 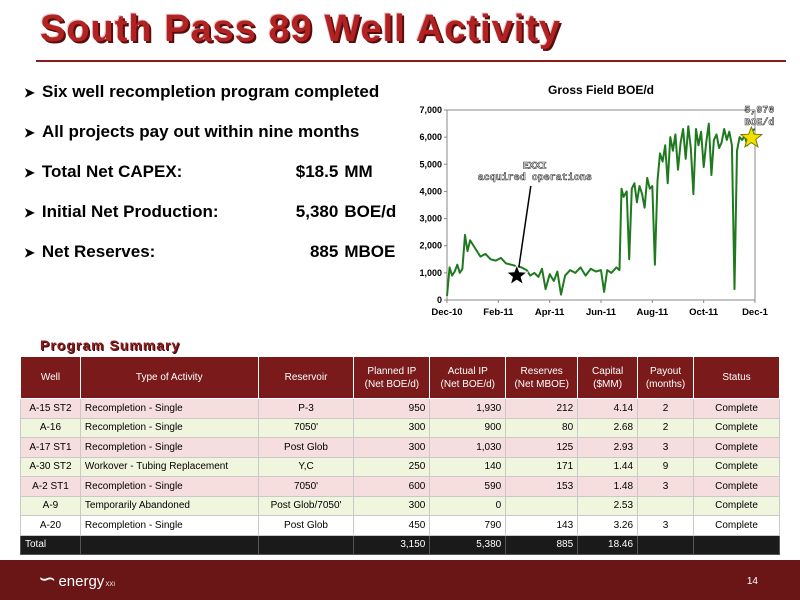 I want to click on bullet-label: Net Reserves:, so click(x=98, y=251).